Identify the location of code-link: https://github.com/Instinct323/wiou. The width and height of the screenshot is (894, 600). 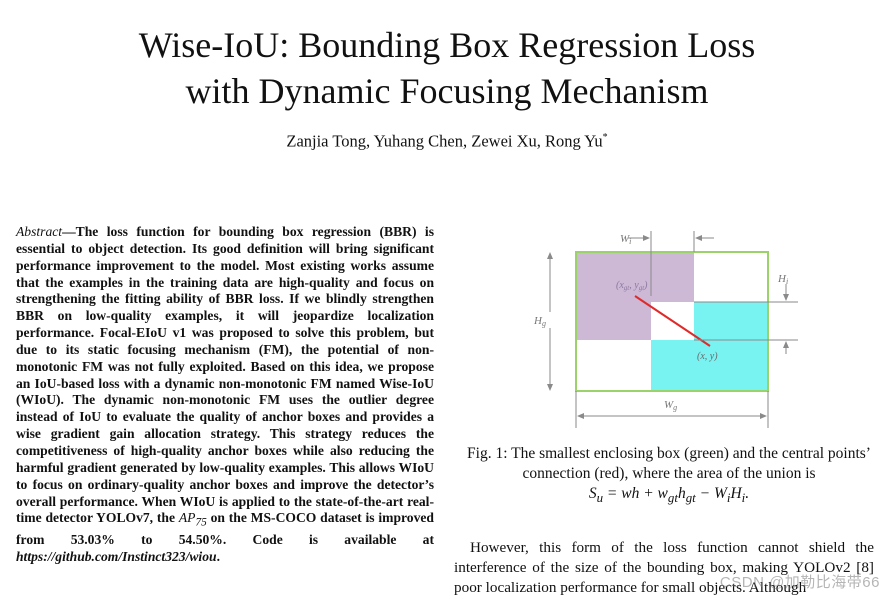
(116, 556).